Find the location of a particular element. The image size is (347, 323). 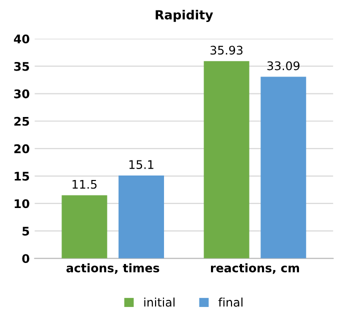

data-label: 33.09 is located at coordinates (283, 65).